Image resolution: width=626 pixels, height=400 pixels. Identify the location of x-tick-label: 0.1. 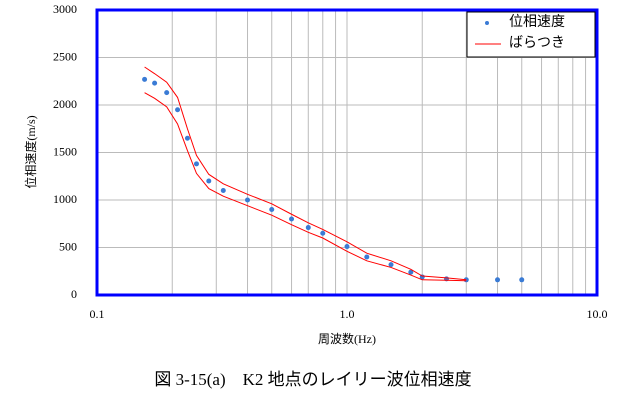
(97, 314).